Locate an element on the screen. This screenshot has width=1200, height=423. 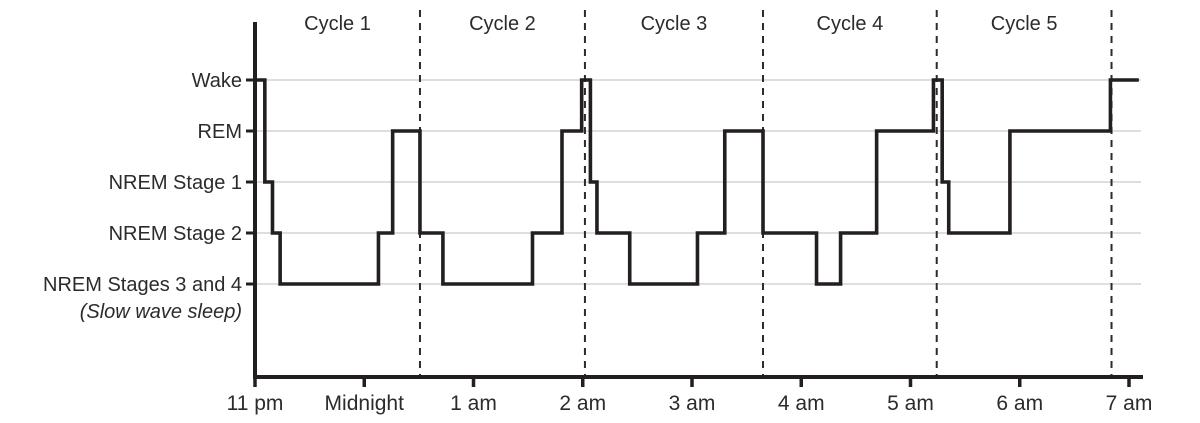
x-tick-label-6: 5 am is located at coordinates (910, 403).